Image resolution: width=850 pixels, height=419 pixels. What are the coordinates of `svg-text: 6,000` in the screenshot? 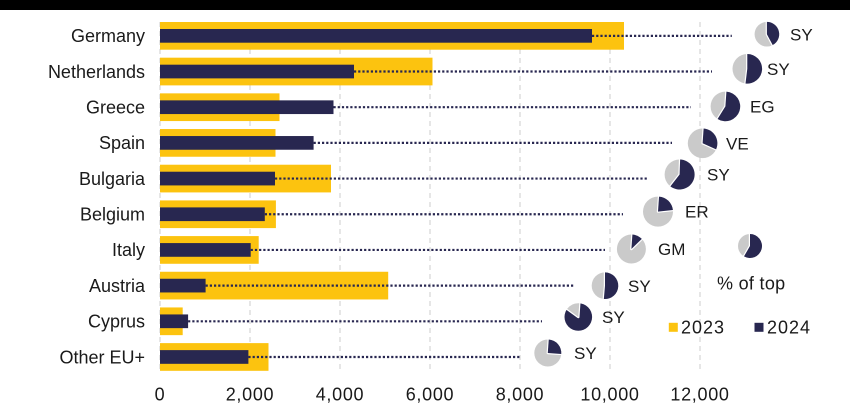 It's located at (430, 395).